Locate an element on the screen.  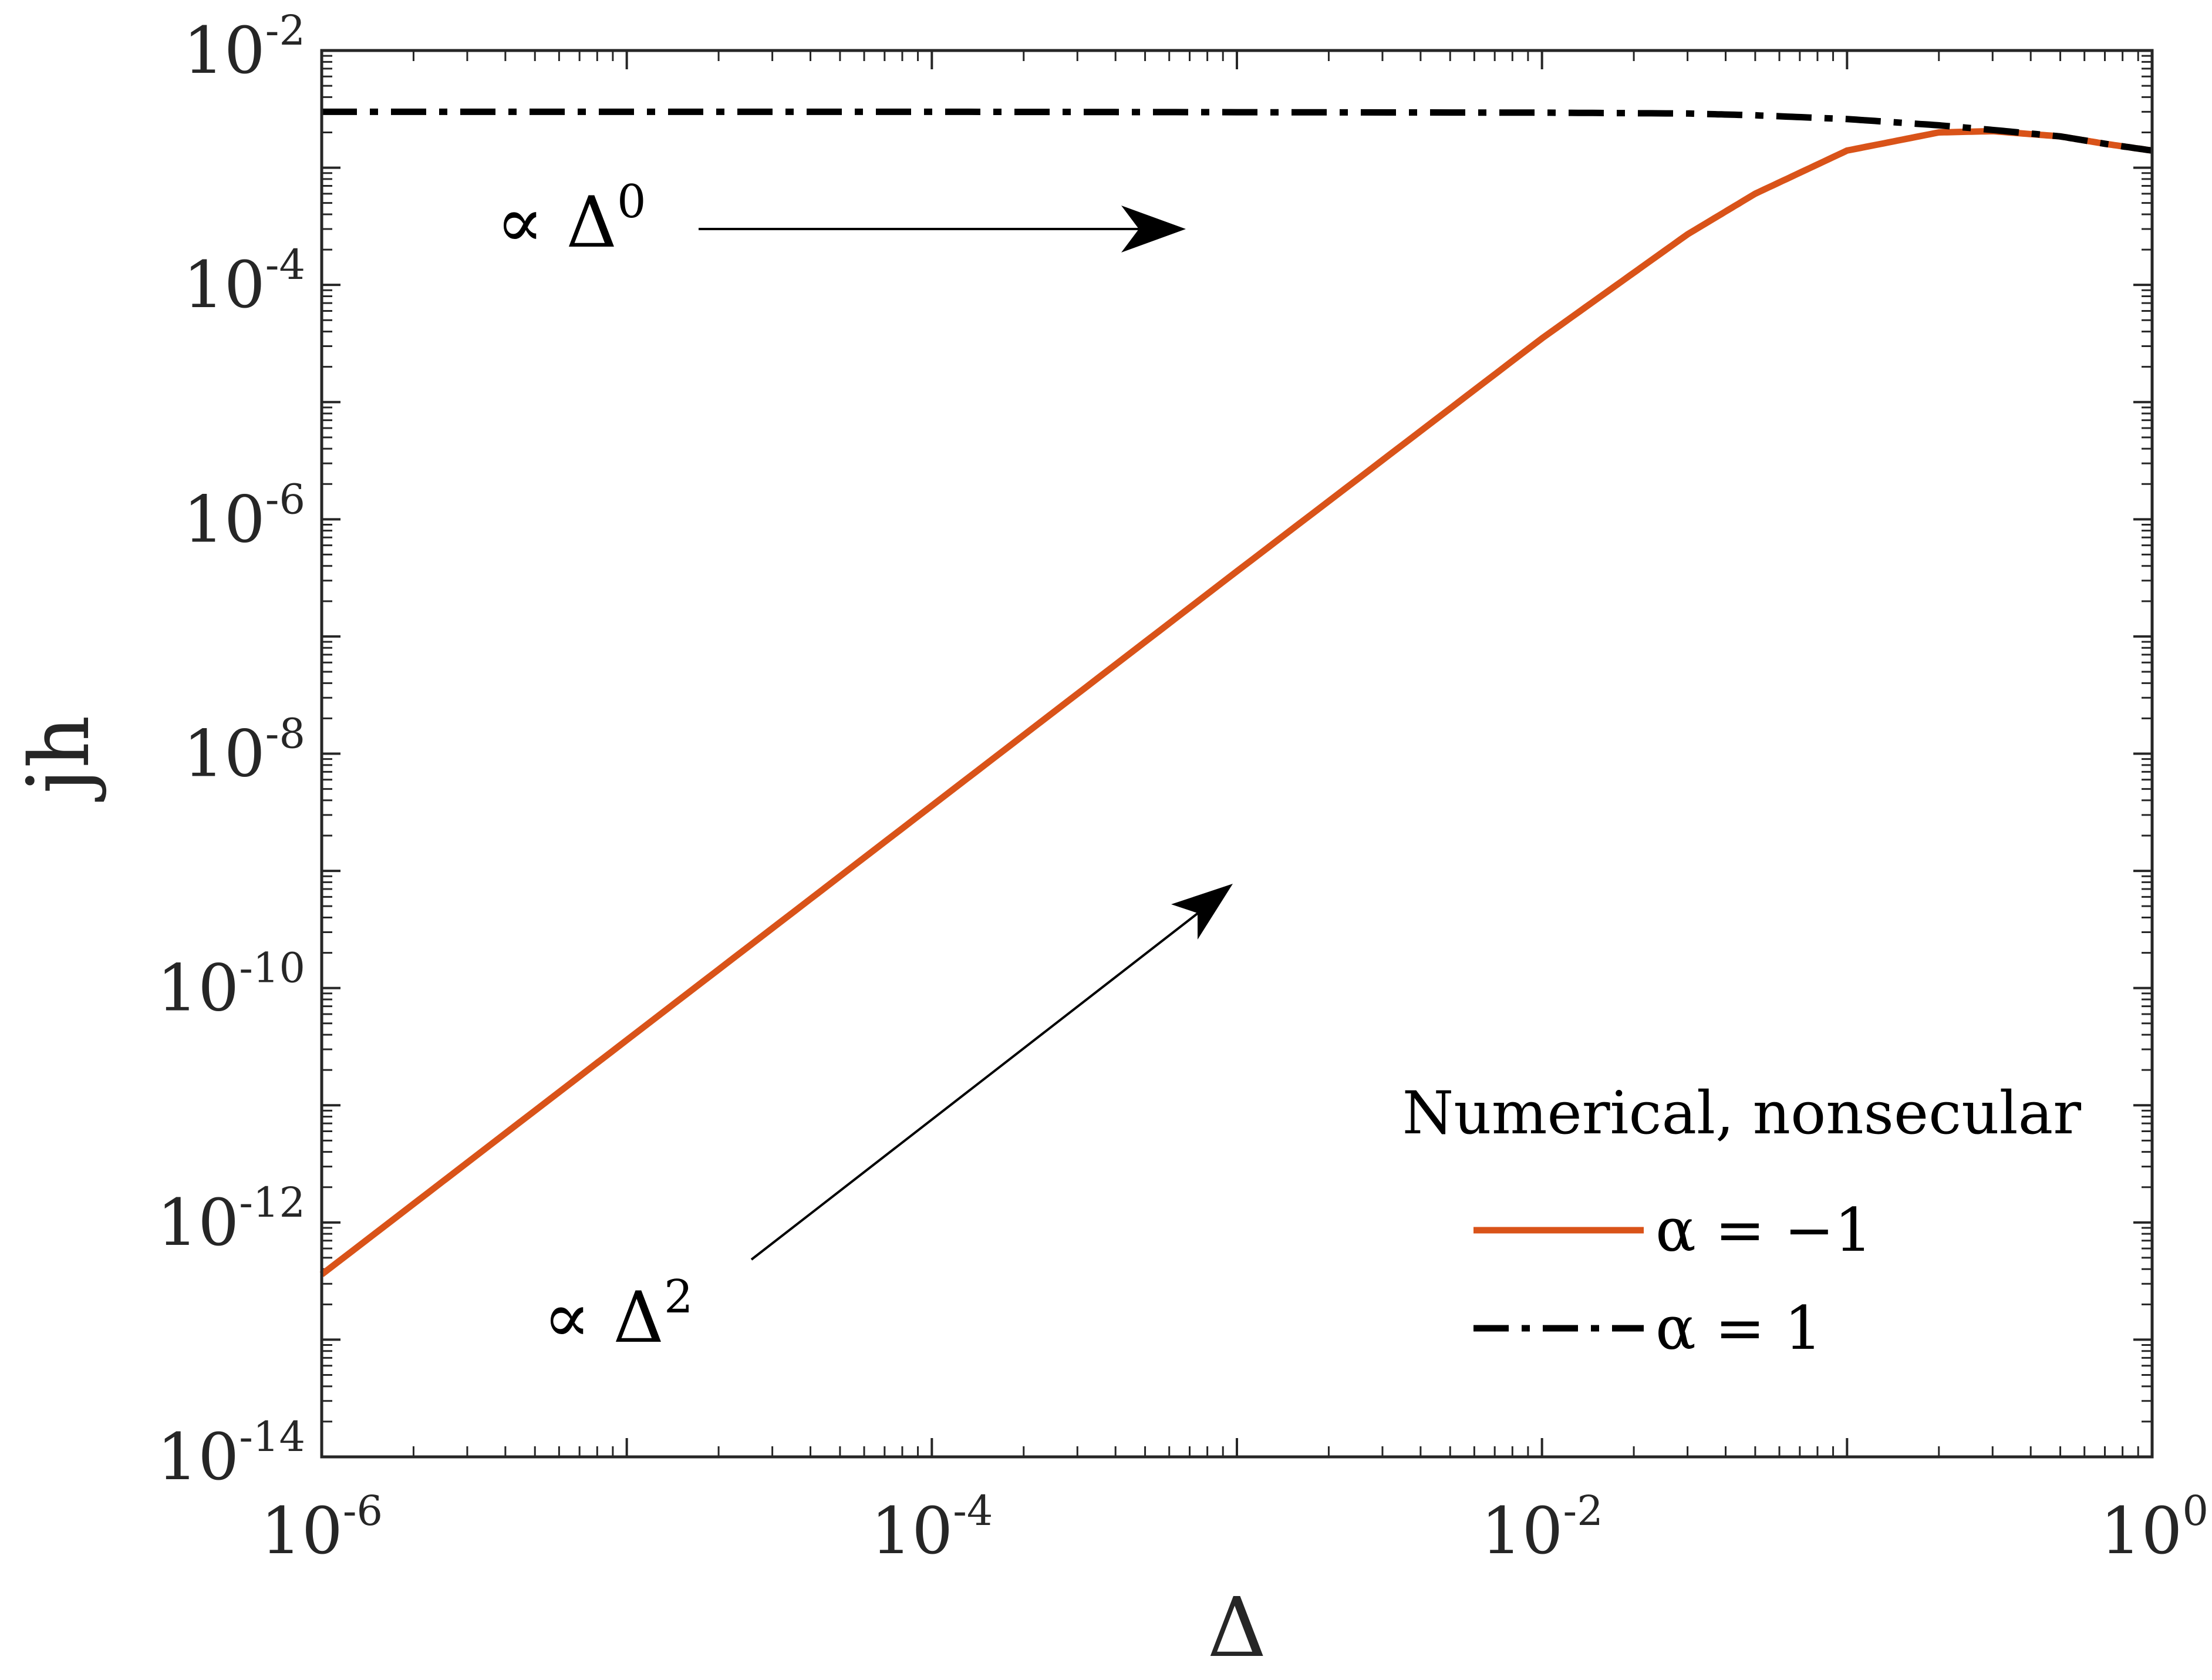
annotation-delta-0-label: ∝ Δ0 is located at coordinates (571, 220).